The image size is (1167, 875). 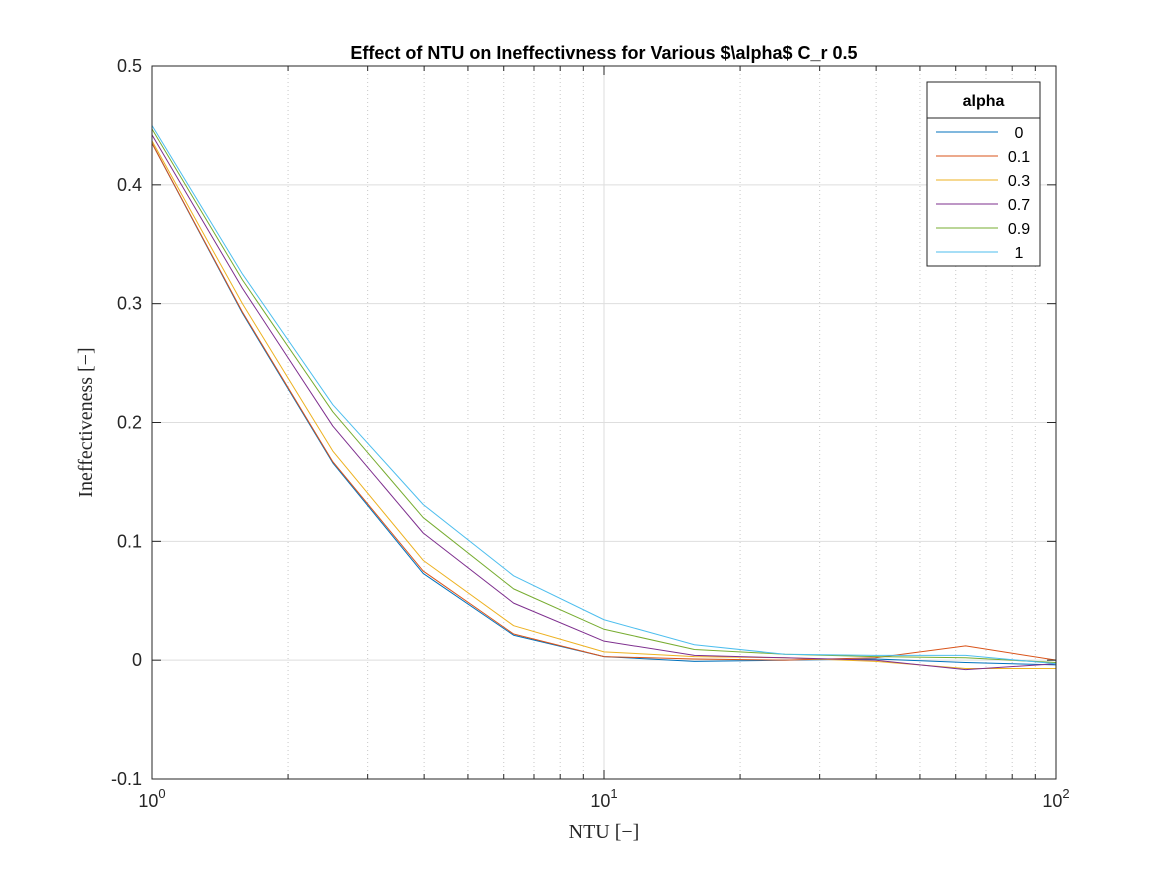 What do you see at coordinates (1019, 133) in the screenshot?
I see `legend-label: 0` at bounding box center [1019, 133].